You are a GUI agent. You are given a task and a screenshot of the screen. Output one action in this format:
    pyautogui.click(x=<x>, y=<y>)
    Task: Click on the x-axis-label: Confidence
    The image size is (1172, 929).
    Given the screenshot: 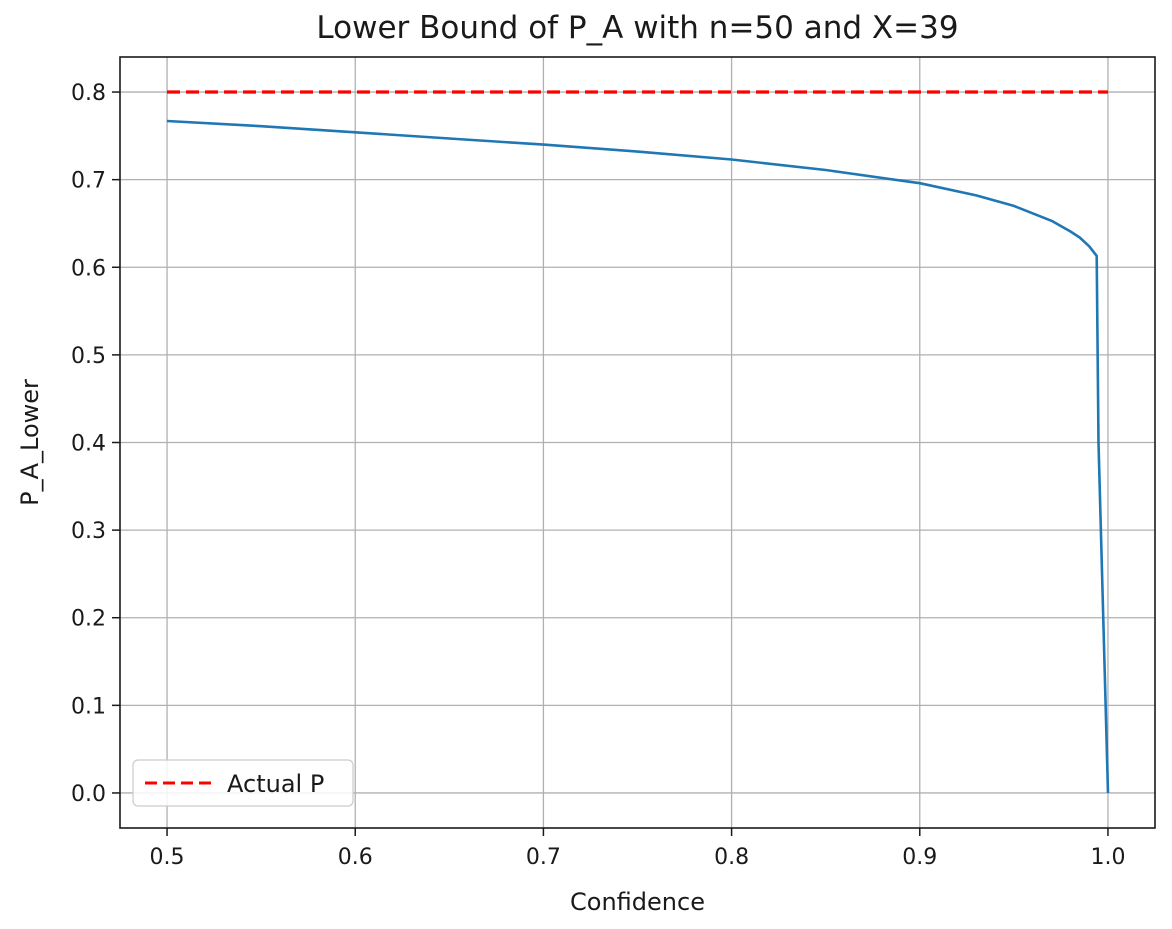 What is the action you would take?
    pyautogui.click(x=637, y=902)
    